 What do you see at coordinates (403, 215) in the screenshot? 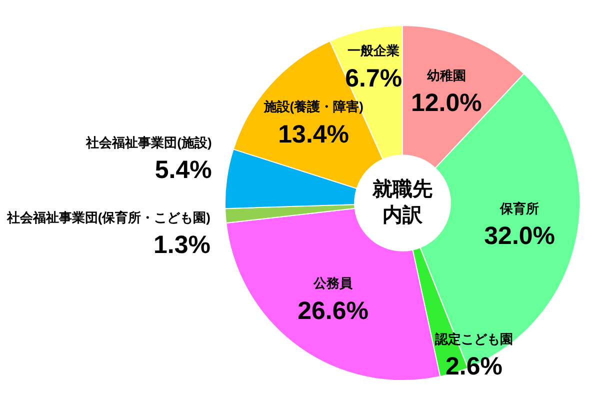
I see `text: 内訳` at bounding box center [403, 215].